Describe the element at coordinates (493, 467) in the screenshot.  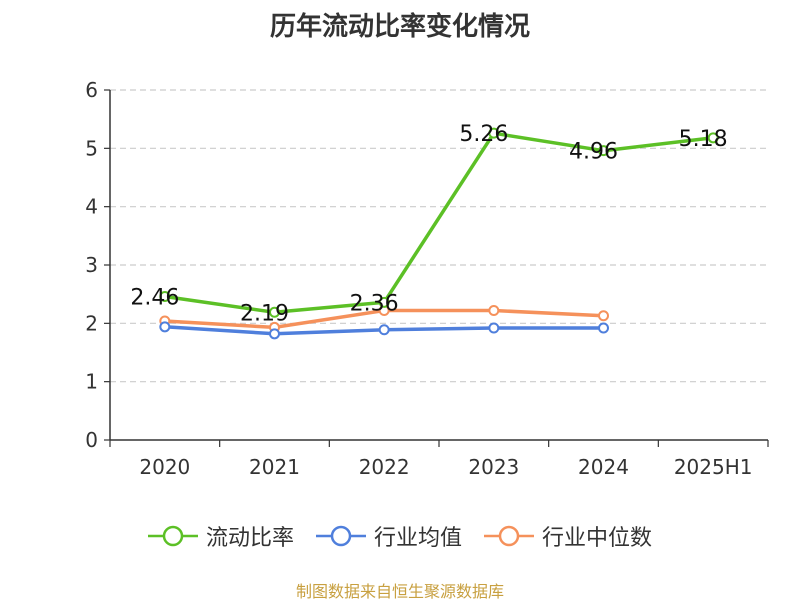
I see `x-tick-label: 2023` at that location.